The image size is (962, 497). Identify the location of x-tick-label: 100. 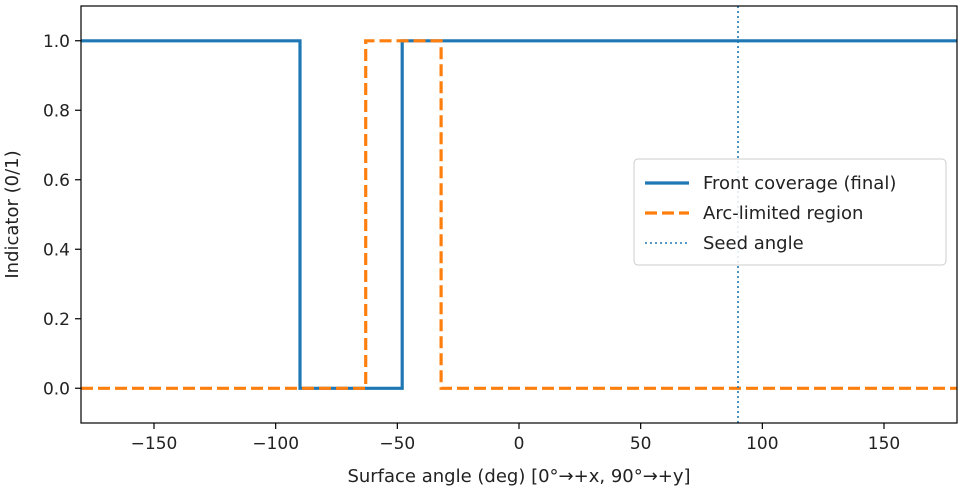
(762, 444).